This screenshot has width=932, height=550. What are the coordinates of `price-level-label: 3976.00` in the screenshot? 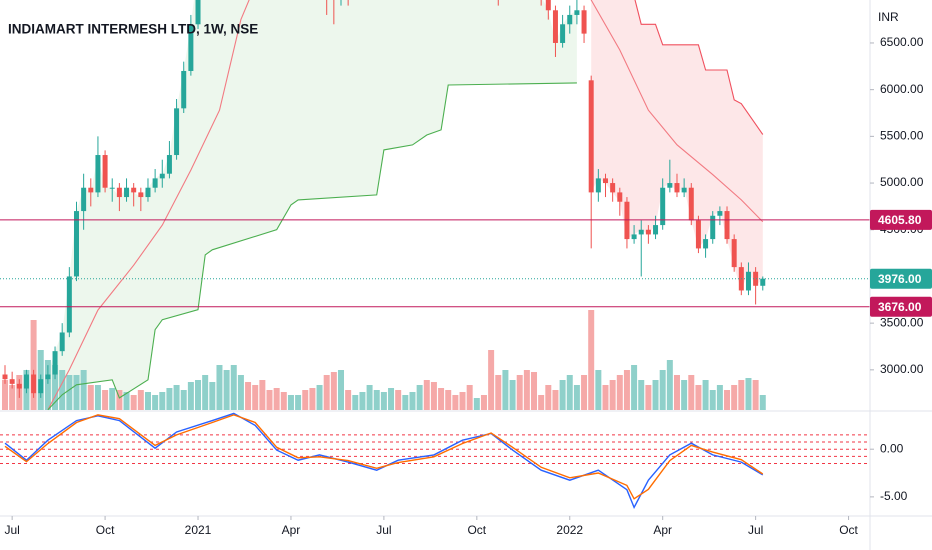 It's located at (900, 279).